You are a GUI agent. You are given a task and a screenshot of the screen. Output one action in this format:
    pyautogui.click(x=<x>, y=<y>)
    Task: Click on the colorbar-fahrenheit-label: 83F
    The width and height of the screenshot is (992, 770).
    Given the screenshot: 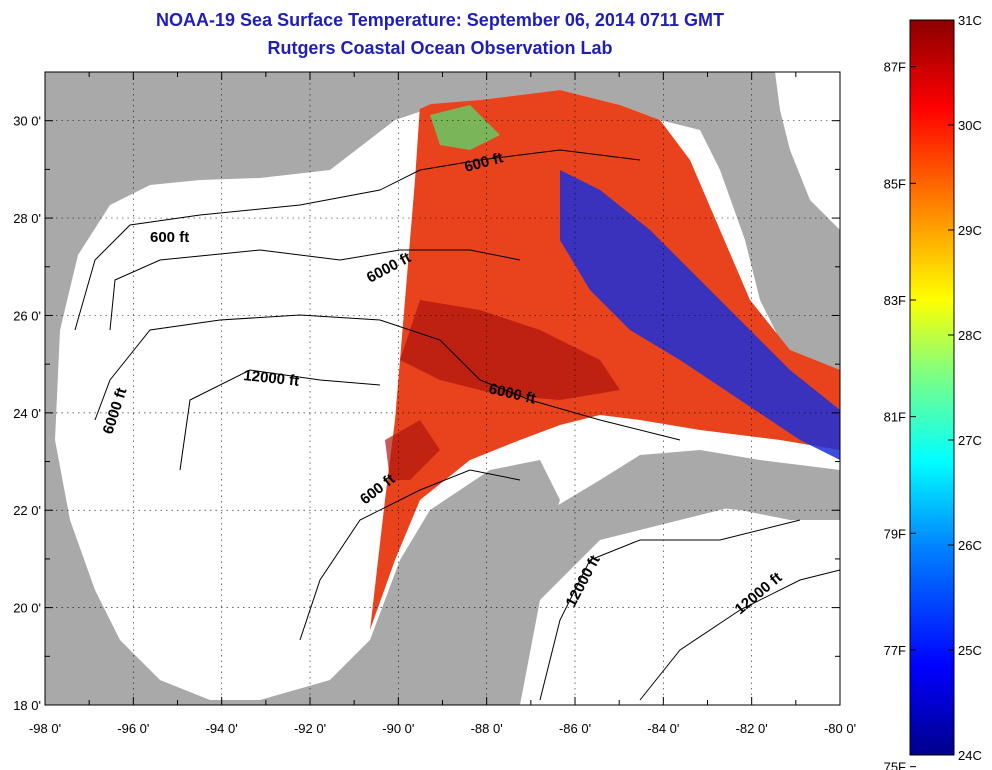 What is the action you would take?
    pyautogui.click(x=895, y=300)
    